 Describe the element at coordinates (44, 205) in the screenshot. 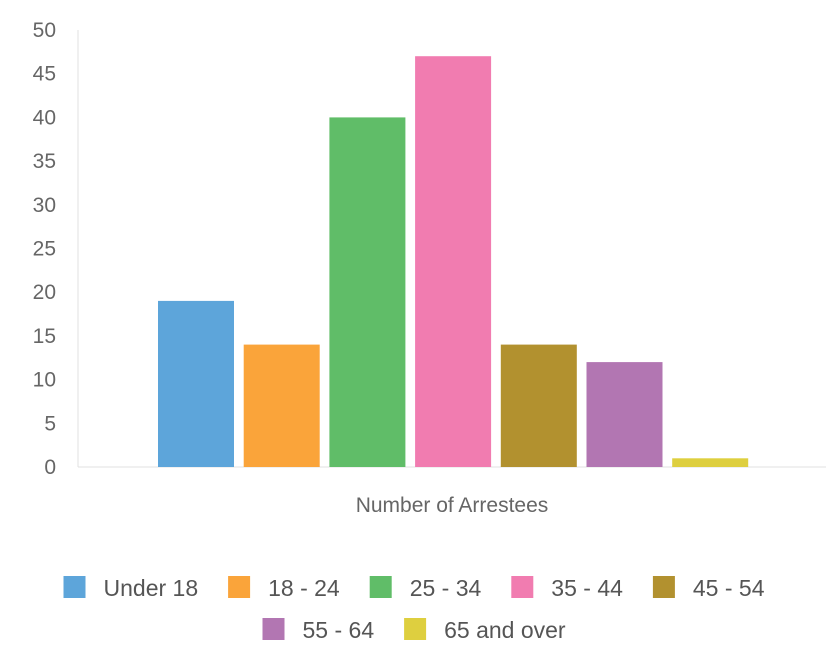

I see `y-tick-label: 30` at that location.